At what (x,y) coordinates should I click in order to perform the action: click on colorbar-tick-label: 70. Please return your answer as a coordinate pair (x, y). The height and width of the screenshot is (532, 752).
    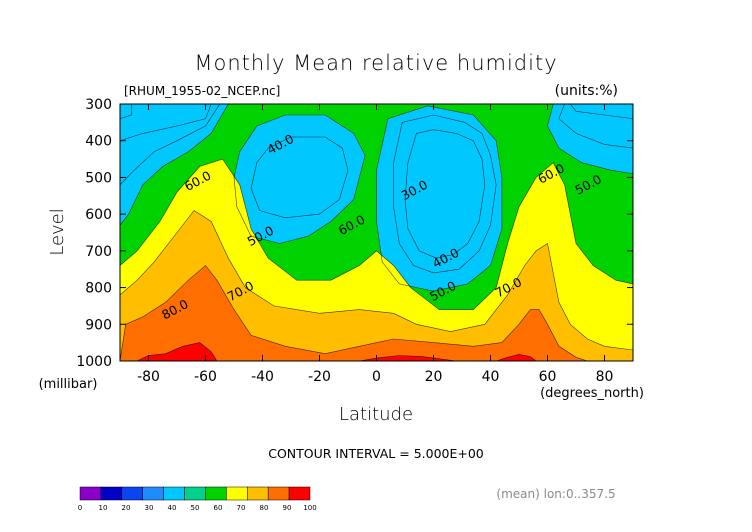
    Looking at the image, I should click on (241, 508).